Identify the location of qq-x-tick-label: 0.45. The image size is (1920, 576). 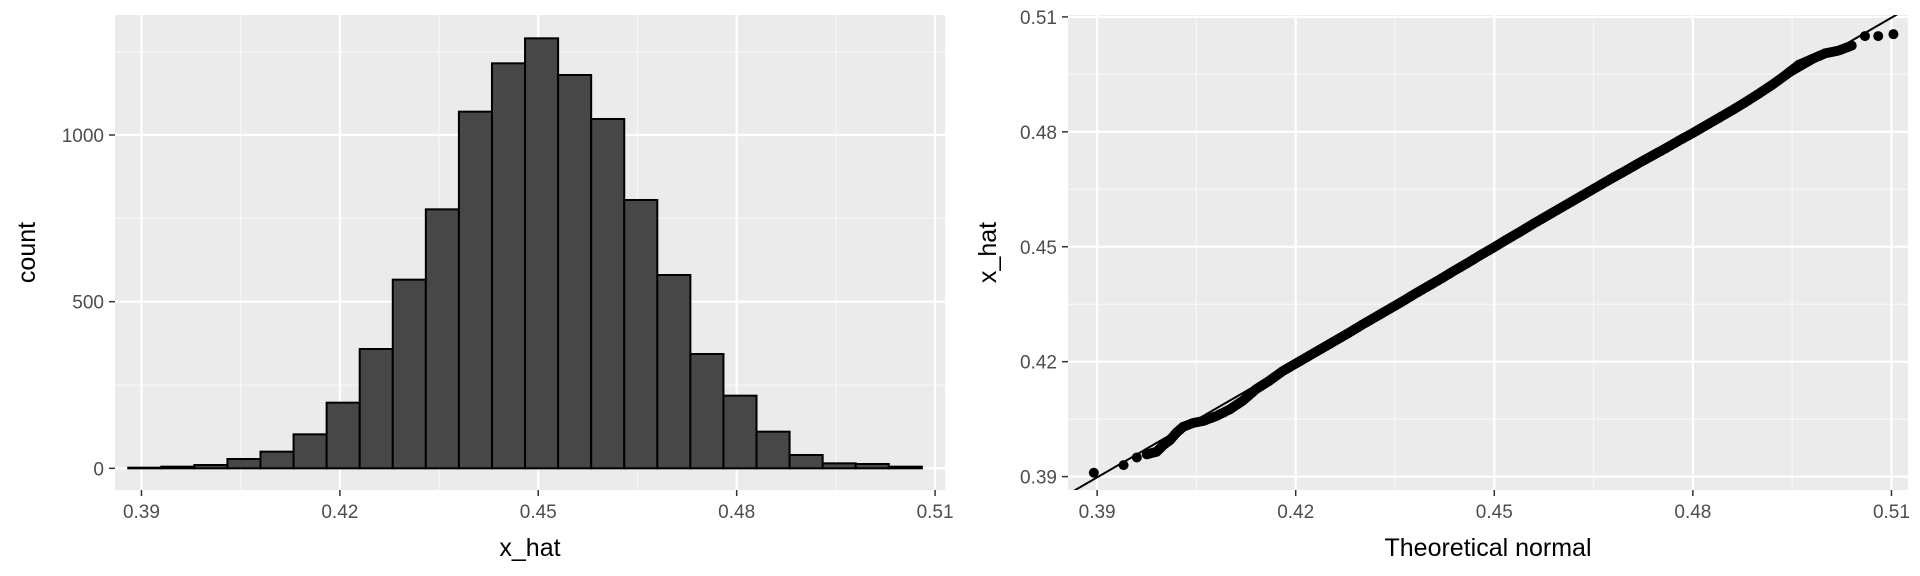
(1494, 512).